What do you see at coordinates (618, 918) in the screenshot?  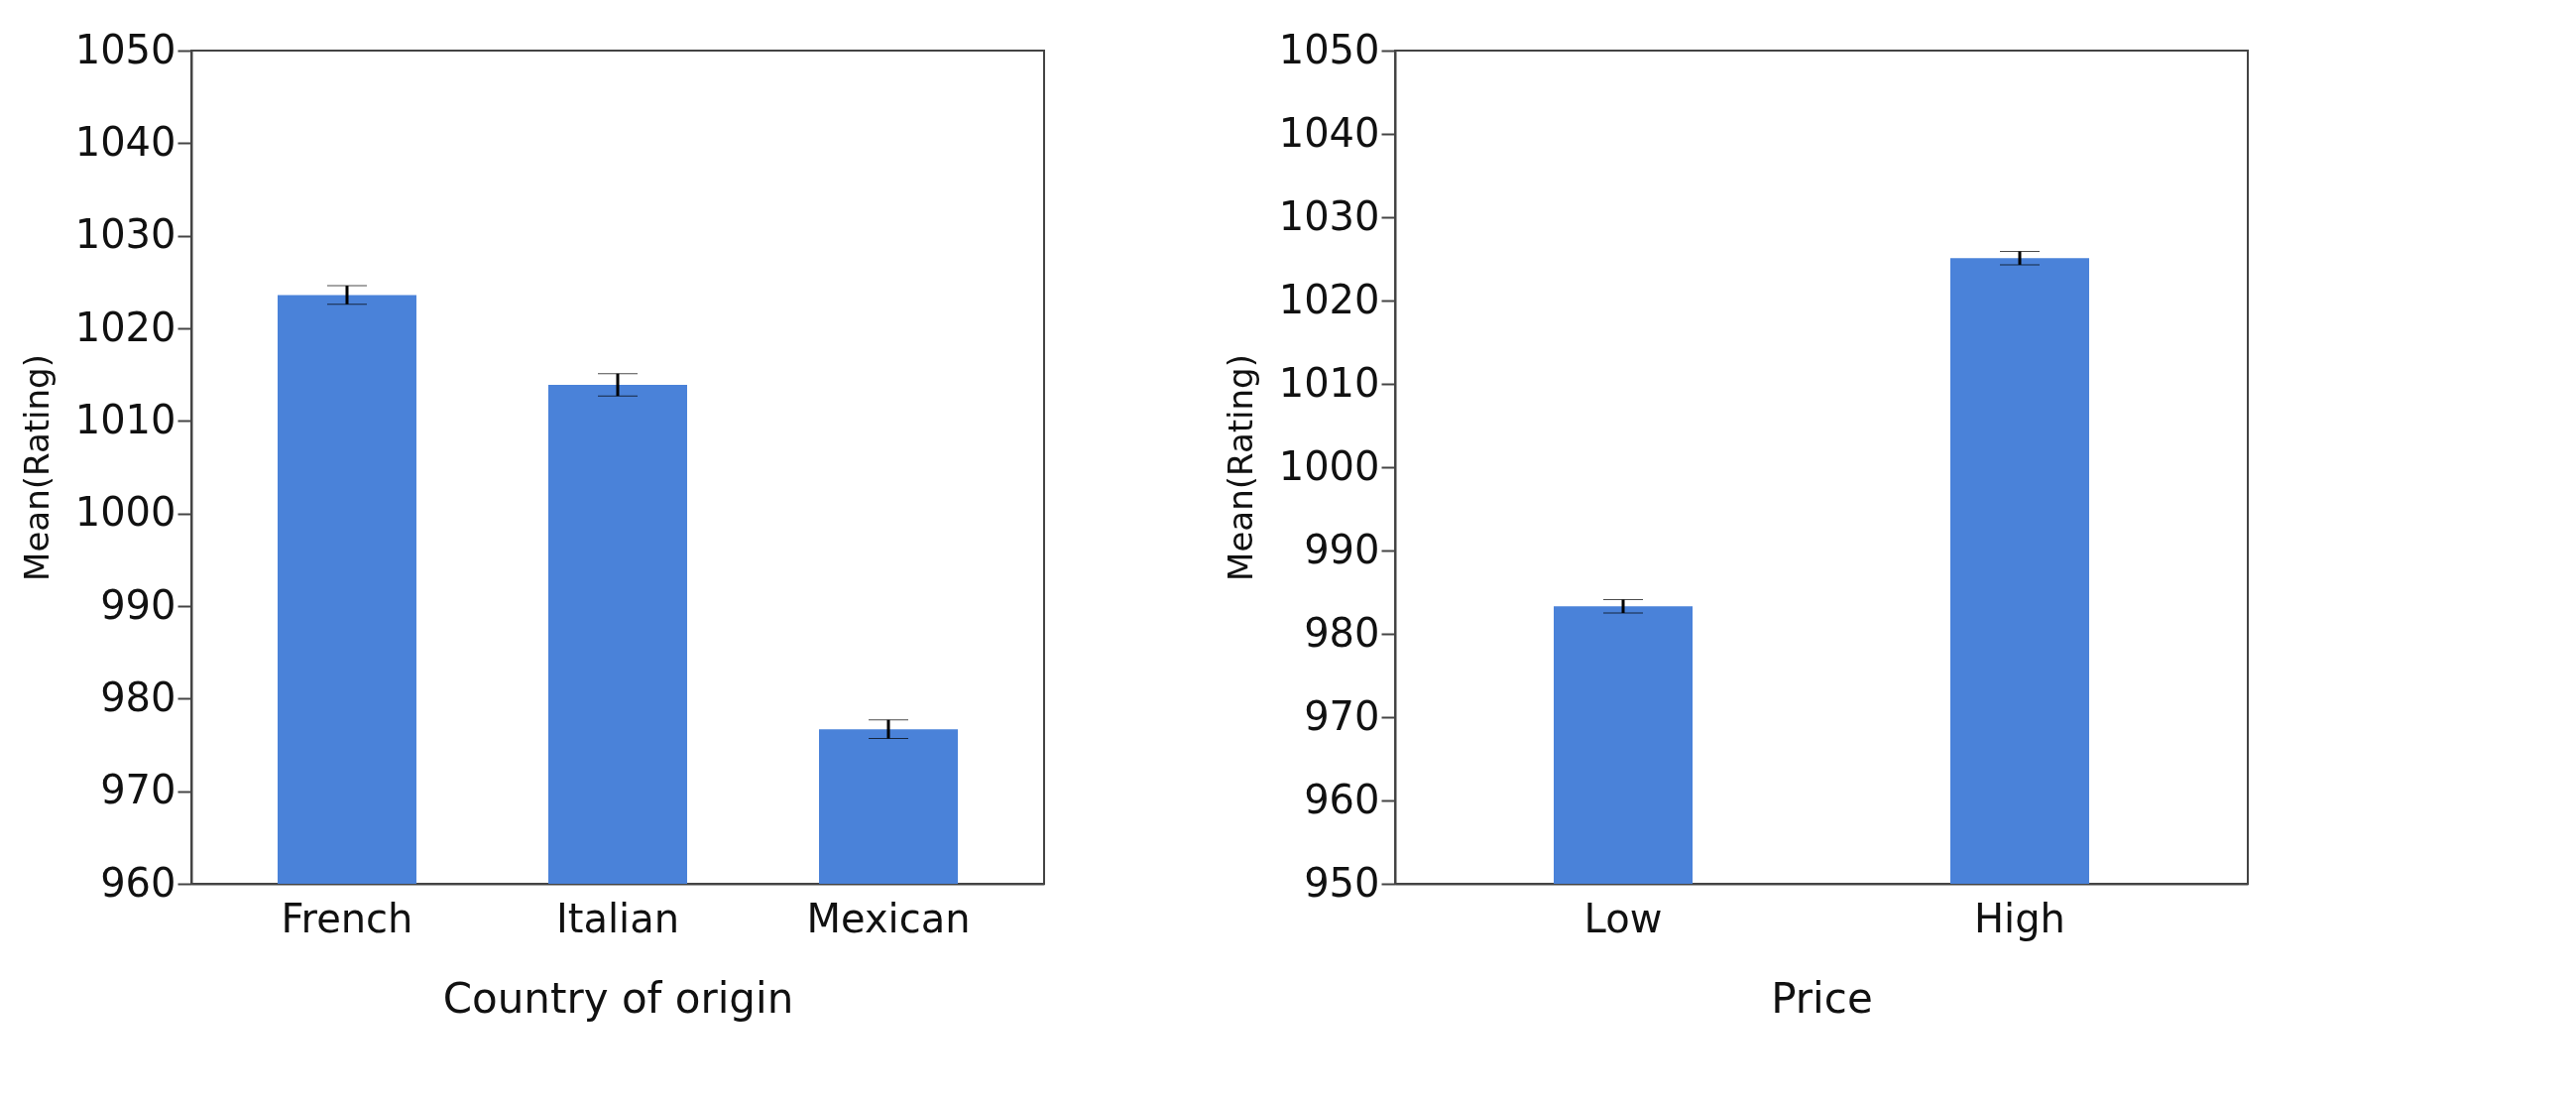 I see `x-tick-label: Italian` at bounding box center [618, 918].